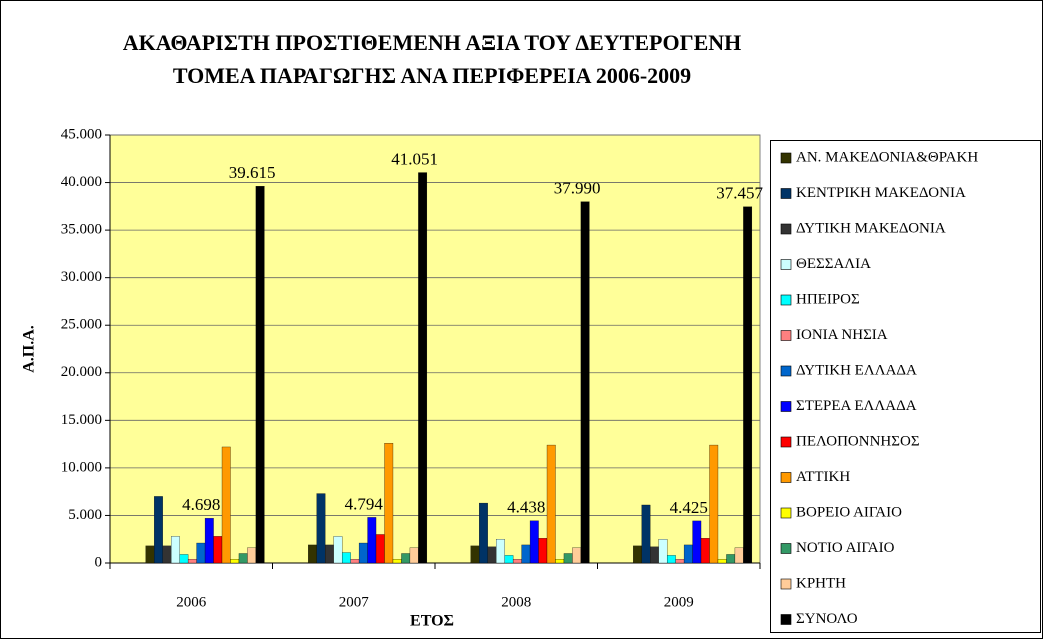  I want to click on data-label: 4.438, so click(526, 507).